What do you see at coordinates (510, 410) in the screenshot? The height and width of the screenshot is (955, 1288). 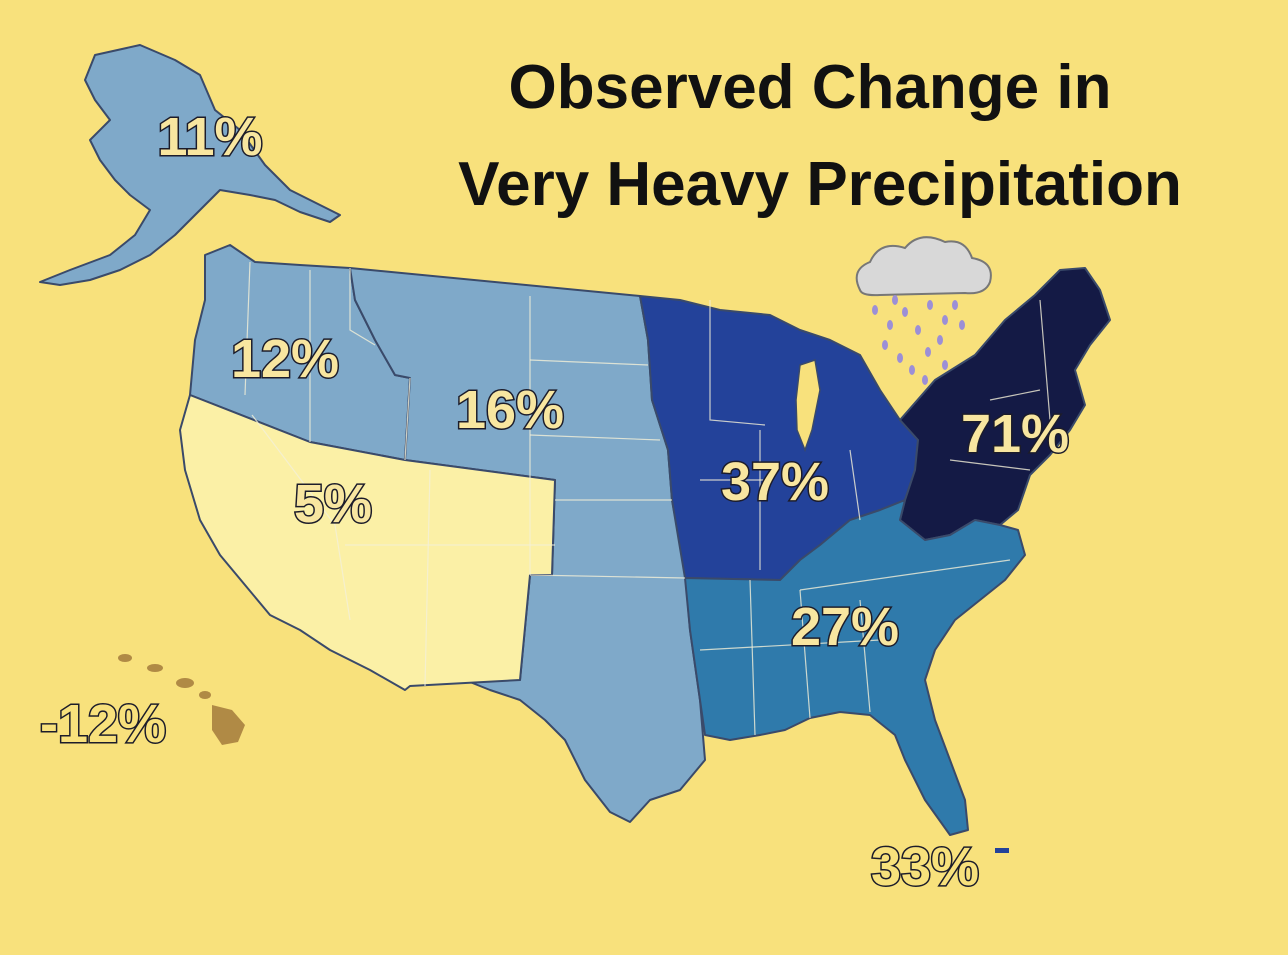 I see `label-great-plains: 16%` at bounding box center [510, 410].